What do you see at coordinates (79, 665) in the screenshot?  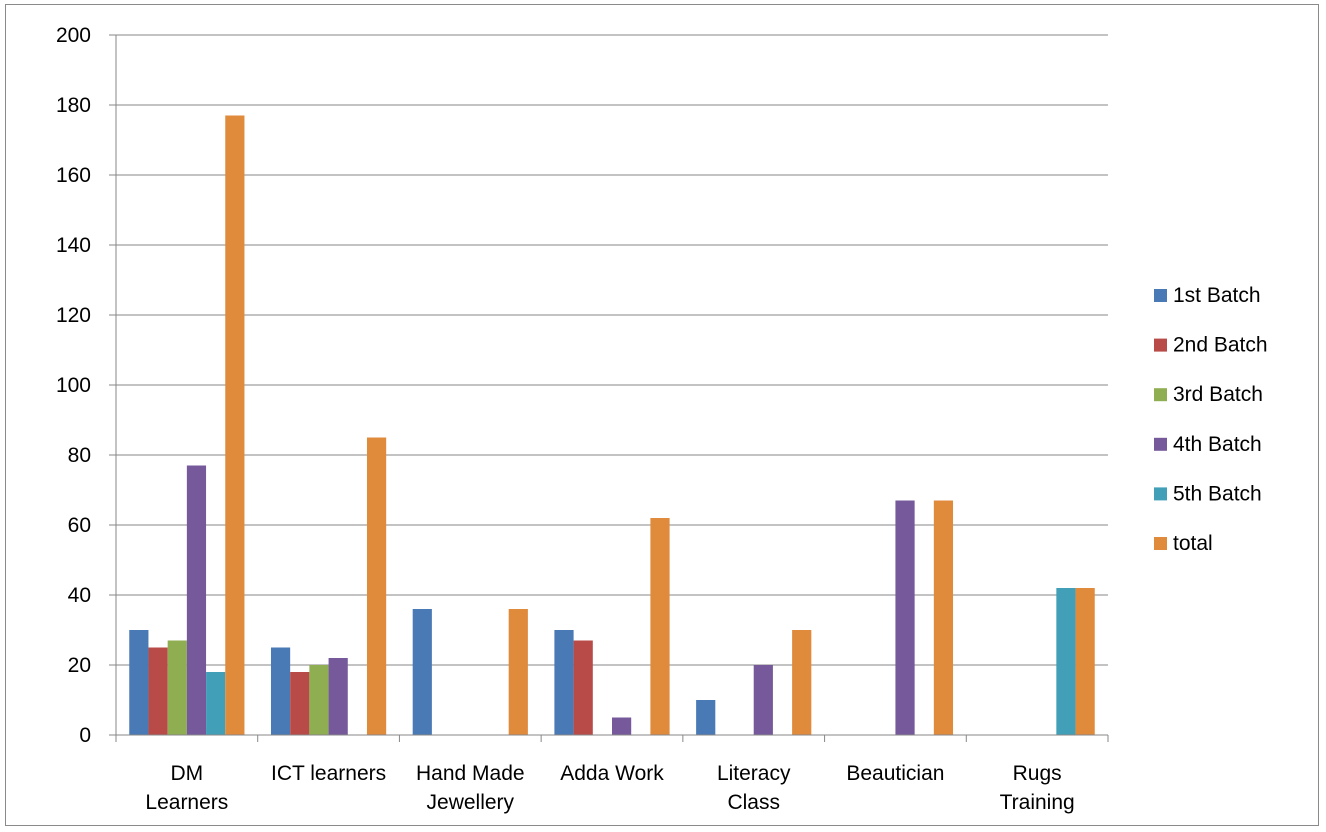 I see `y-tick-label: 20` at bounding box center [79, 665].